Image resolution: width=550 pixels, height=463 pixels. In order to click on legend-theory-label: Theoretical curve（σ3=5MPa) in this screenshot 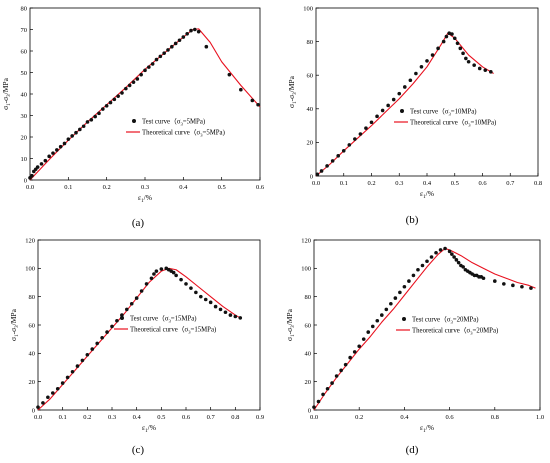, I will do `click(183, 133)`.